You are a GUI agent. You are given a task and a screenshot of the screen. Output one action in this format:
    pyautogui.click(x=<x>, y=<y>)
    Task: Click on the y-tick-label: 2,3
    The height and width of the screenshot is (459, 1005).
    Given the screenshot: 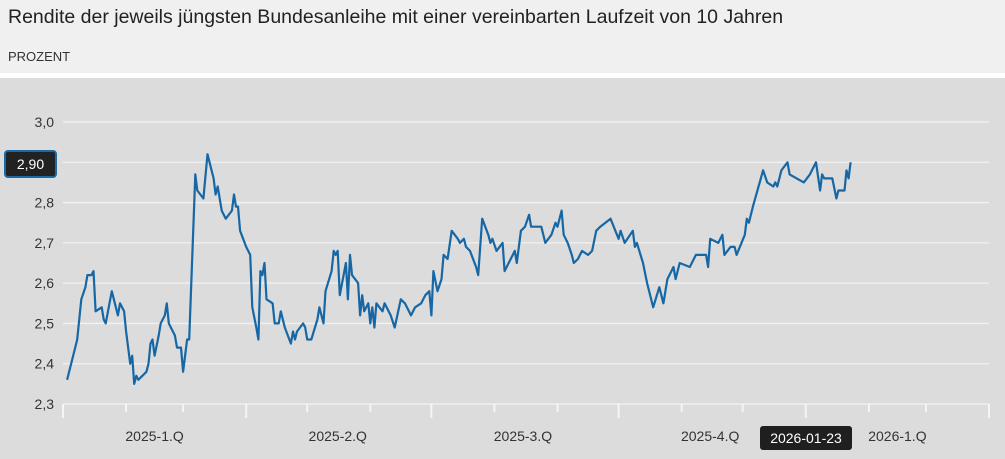 What is the action you would take?
    pyautogui.click(x=45, y=404)
    